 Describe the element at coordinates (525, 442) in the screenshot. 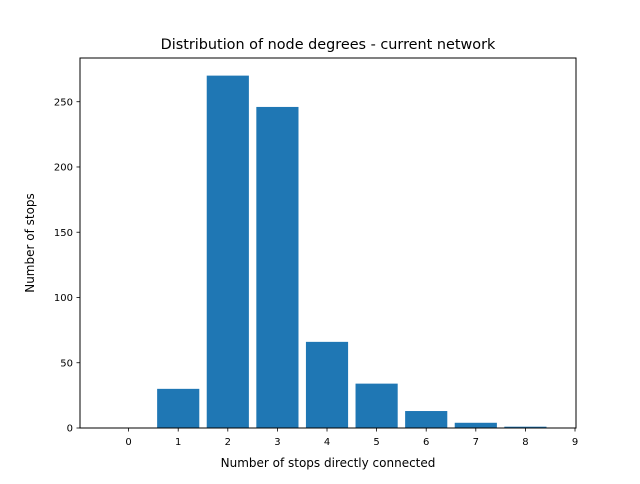

I see `x-tick-label: 8` at that location.